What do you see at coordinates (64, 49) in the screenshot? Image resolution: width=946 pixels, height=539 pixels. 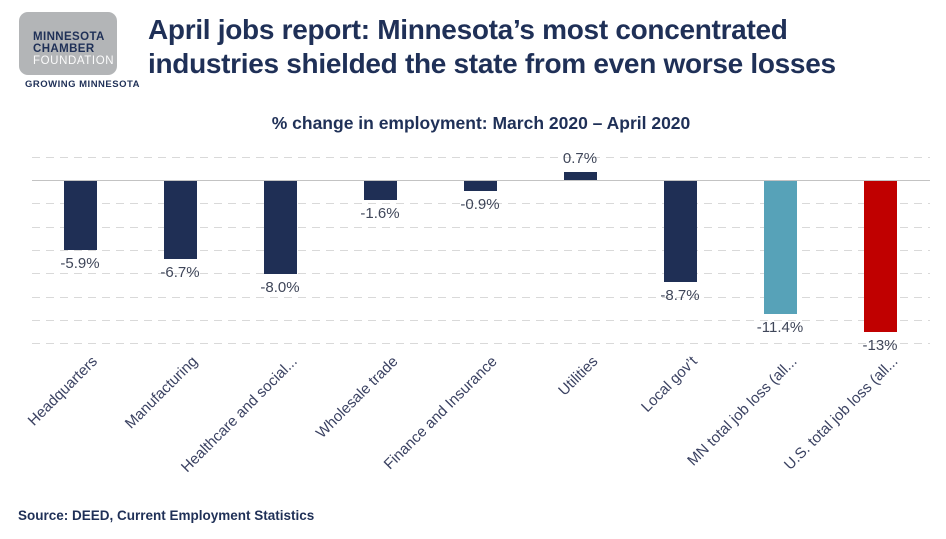 I see `logo-line-chamber: CHAMBER` at bounding box center [64, 49].